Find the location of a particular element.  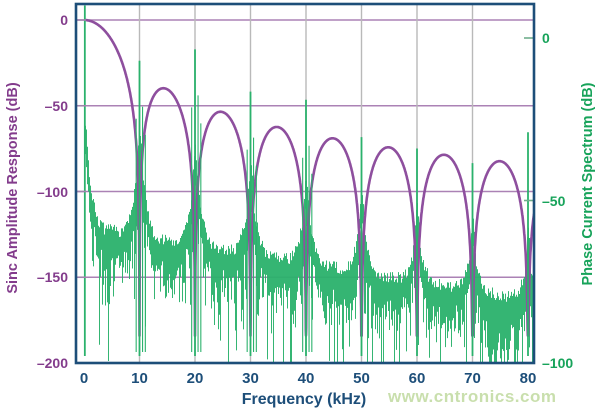

x-tick-label: 10 is located at coordinates (139, 378).